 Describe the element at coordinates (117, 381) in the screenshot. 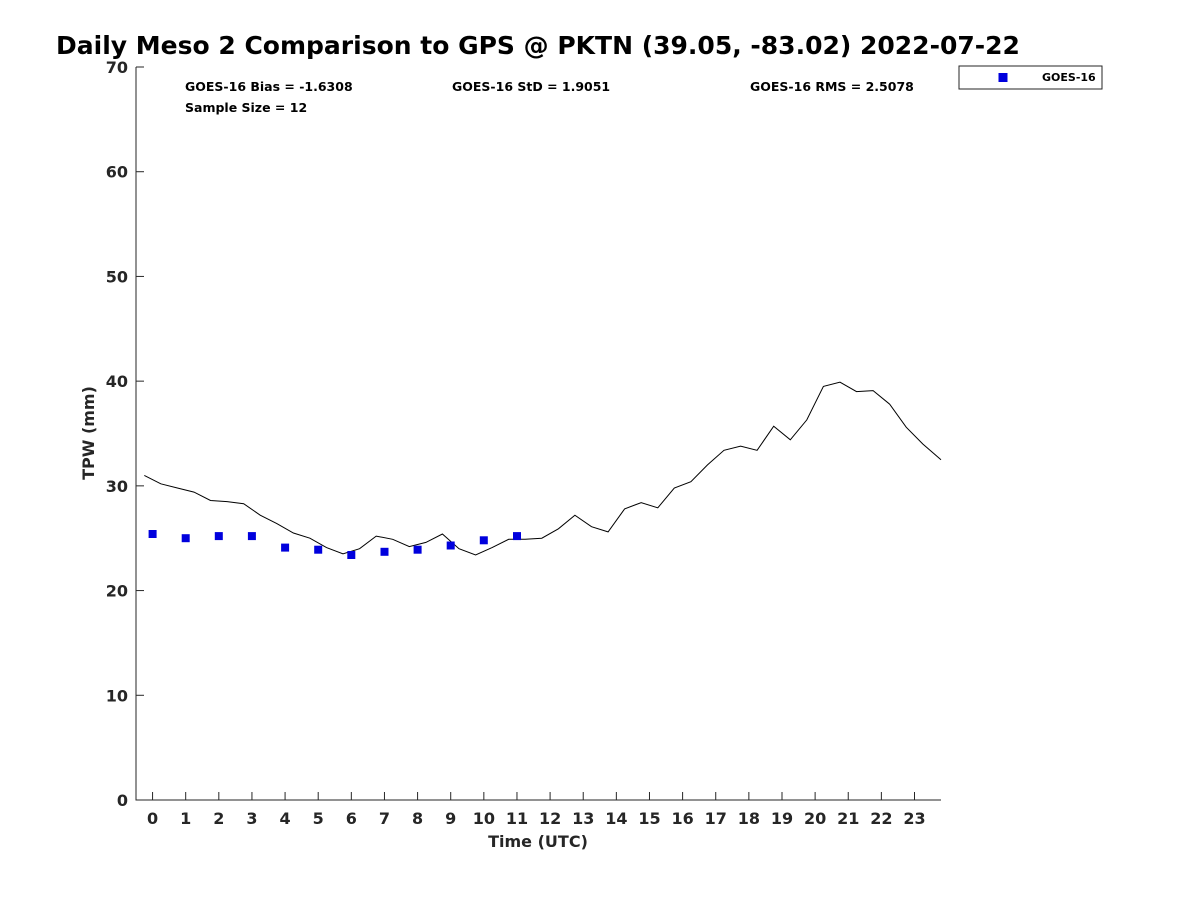

I see `y-tick-label: 40` at that location.